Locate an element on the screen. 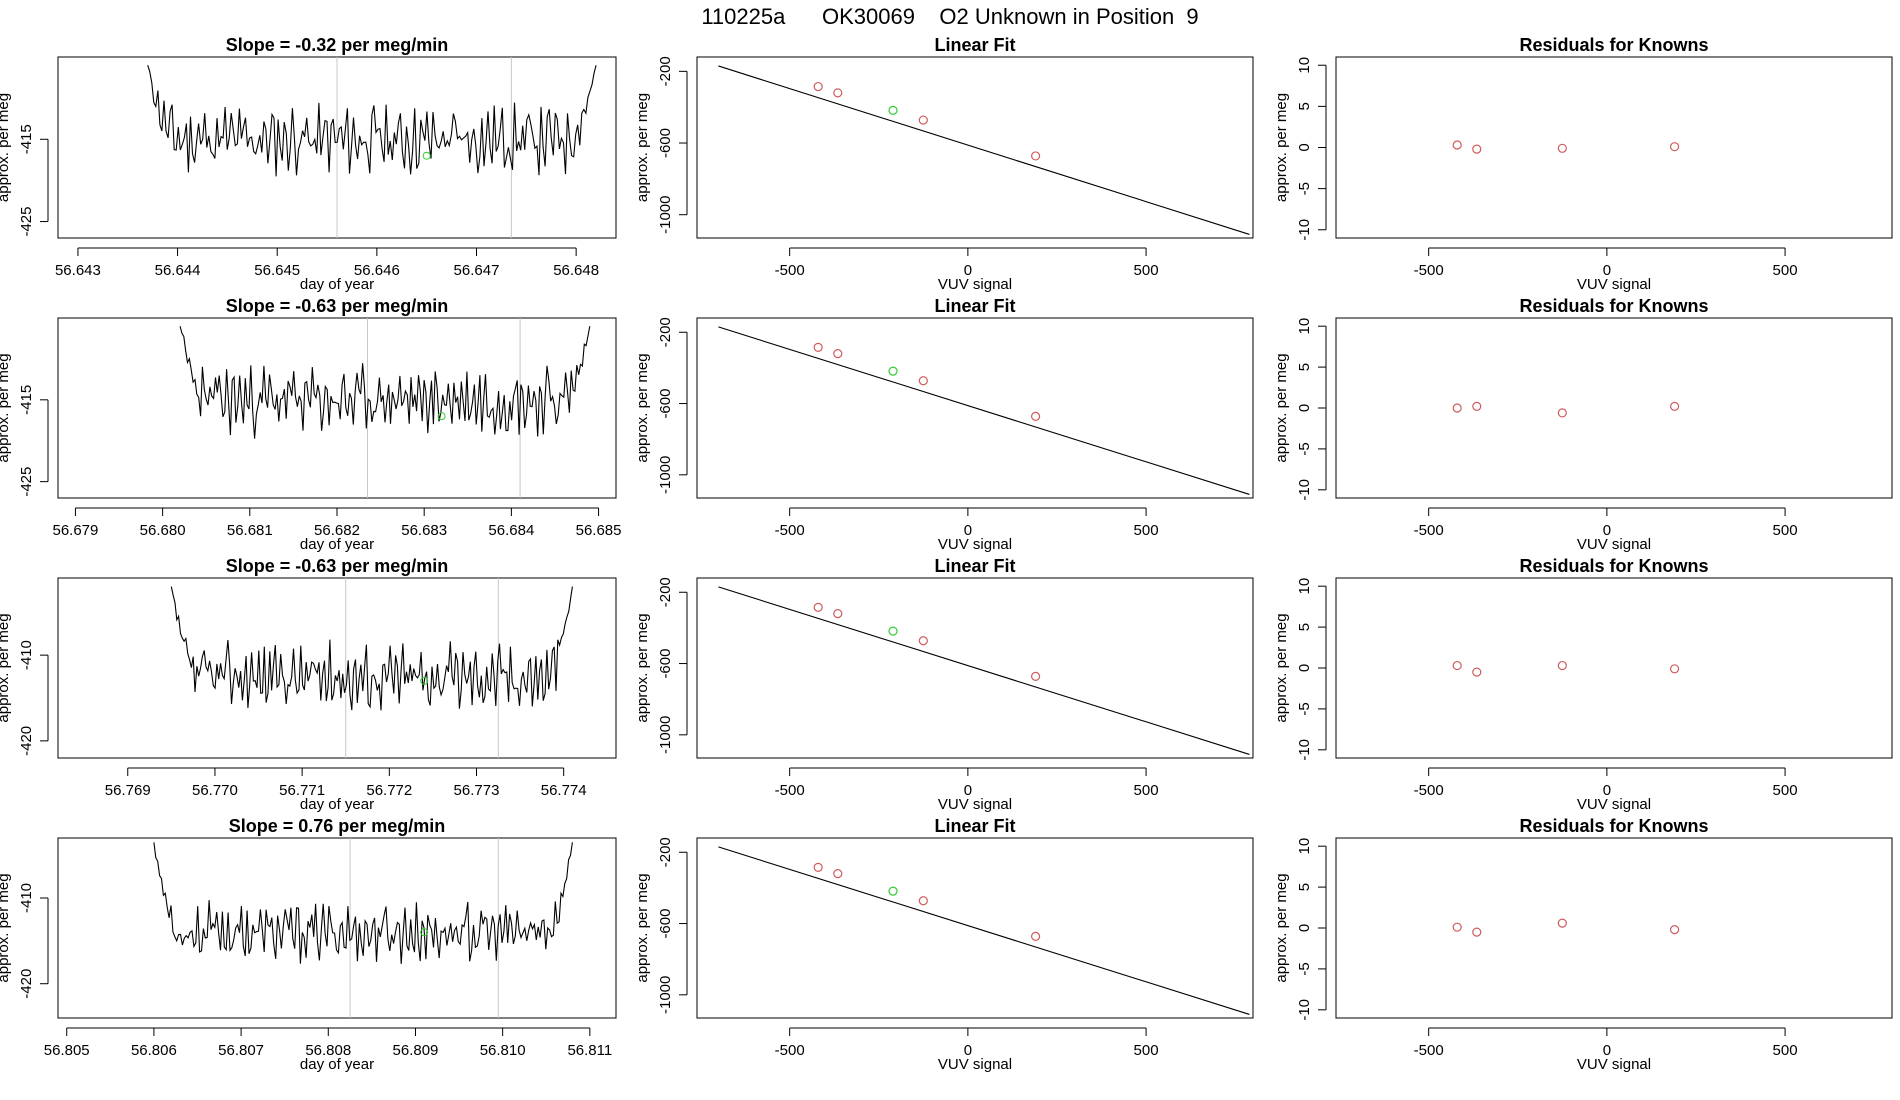 The width and height of the screenshot is (1900, 1100). linear-fit-1-y-tick-label: -600 is located at coordinates (665, 143).